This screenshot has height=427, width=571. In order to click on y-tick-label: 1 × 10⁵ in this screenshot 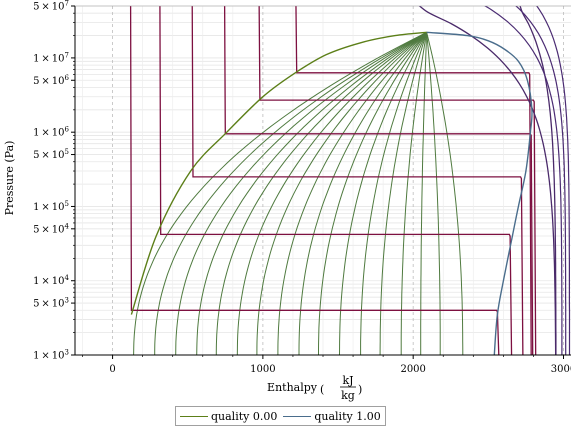, I will do `click(51, 206)`.